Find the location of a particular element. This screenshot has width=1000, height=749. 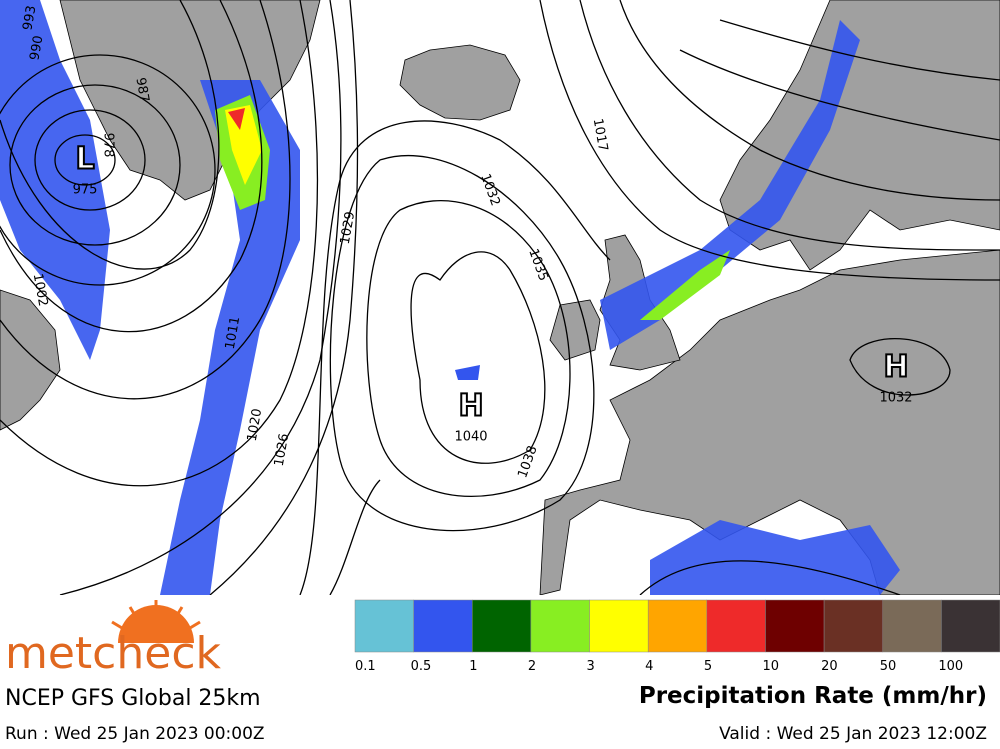

isobar-label: 993 is located at coordinates (29, 17).